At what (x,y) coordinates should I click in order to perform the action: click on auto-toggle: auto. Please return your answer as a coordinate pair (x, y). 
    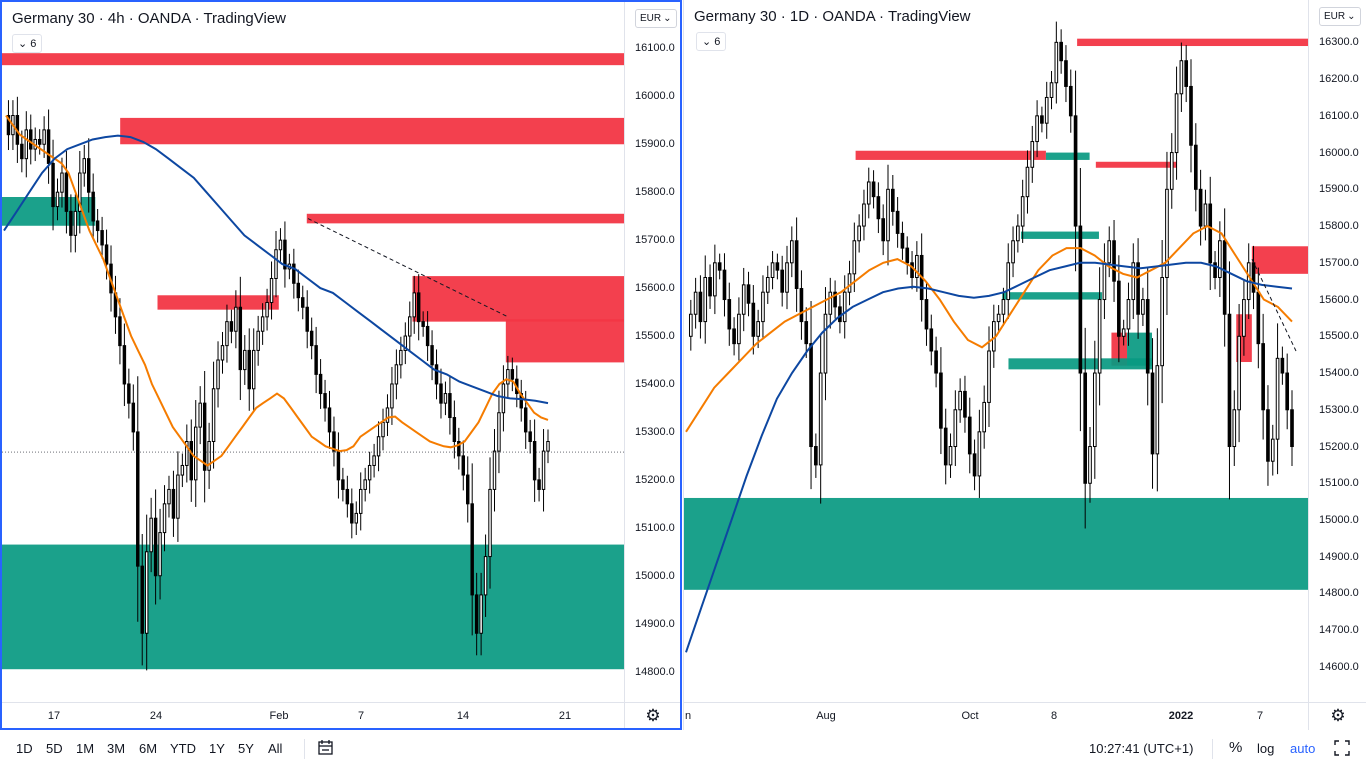
    Looking at the image, I should click on (1303, 748).